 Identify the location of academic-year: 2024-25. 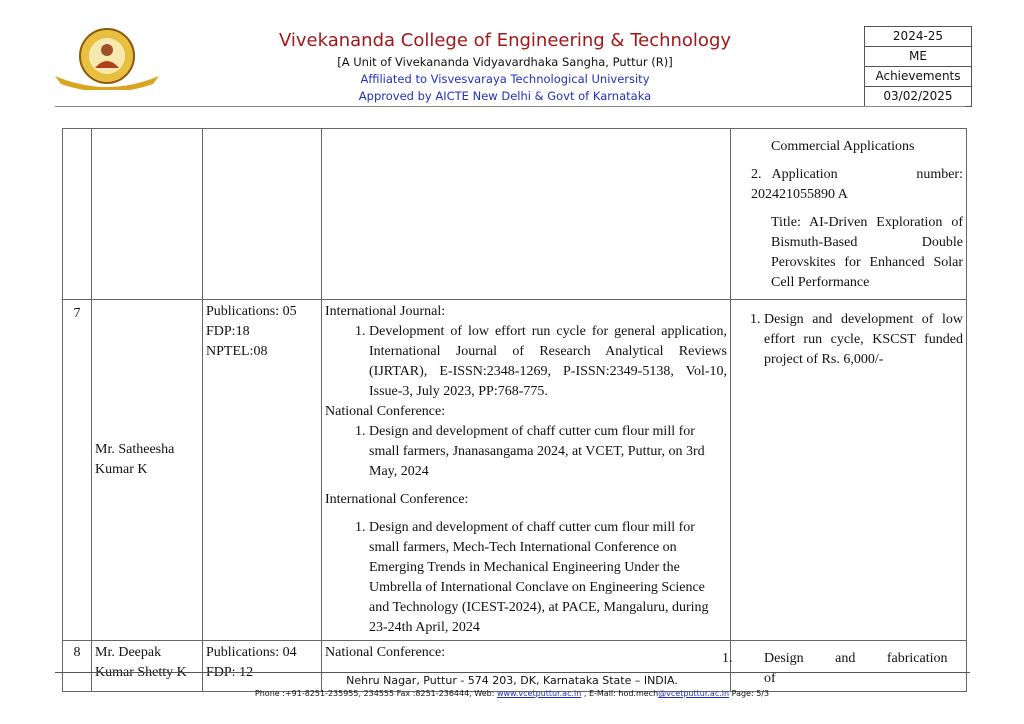
(918, 37).